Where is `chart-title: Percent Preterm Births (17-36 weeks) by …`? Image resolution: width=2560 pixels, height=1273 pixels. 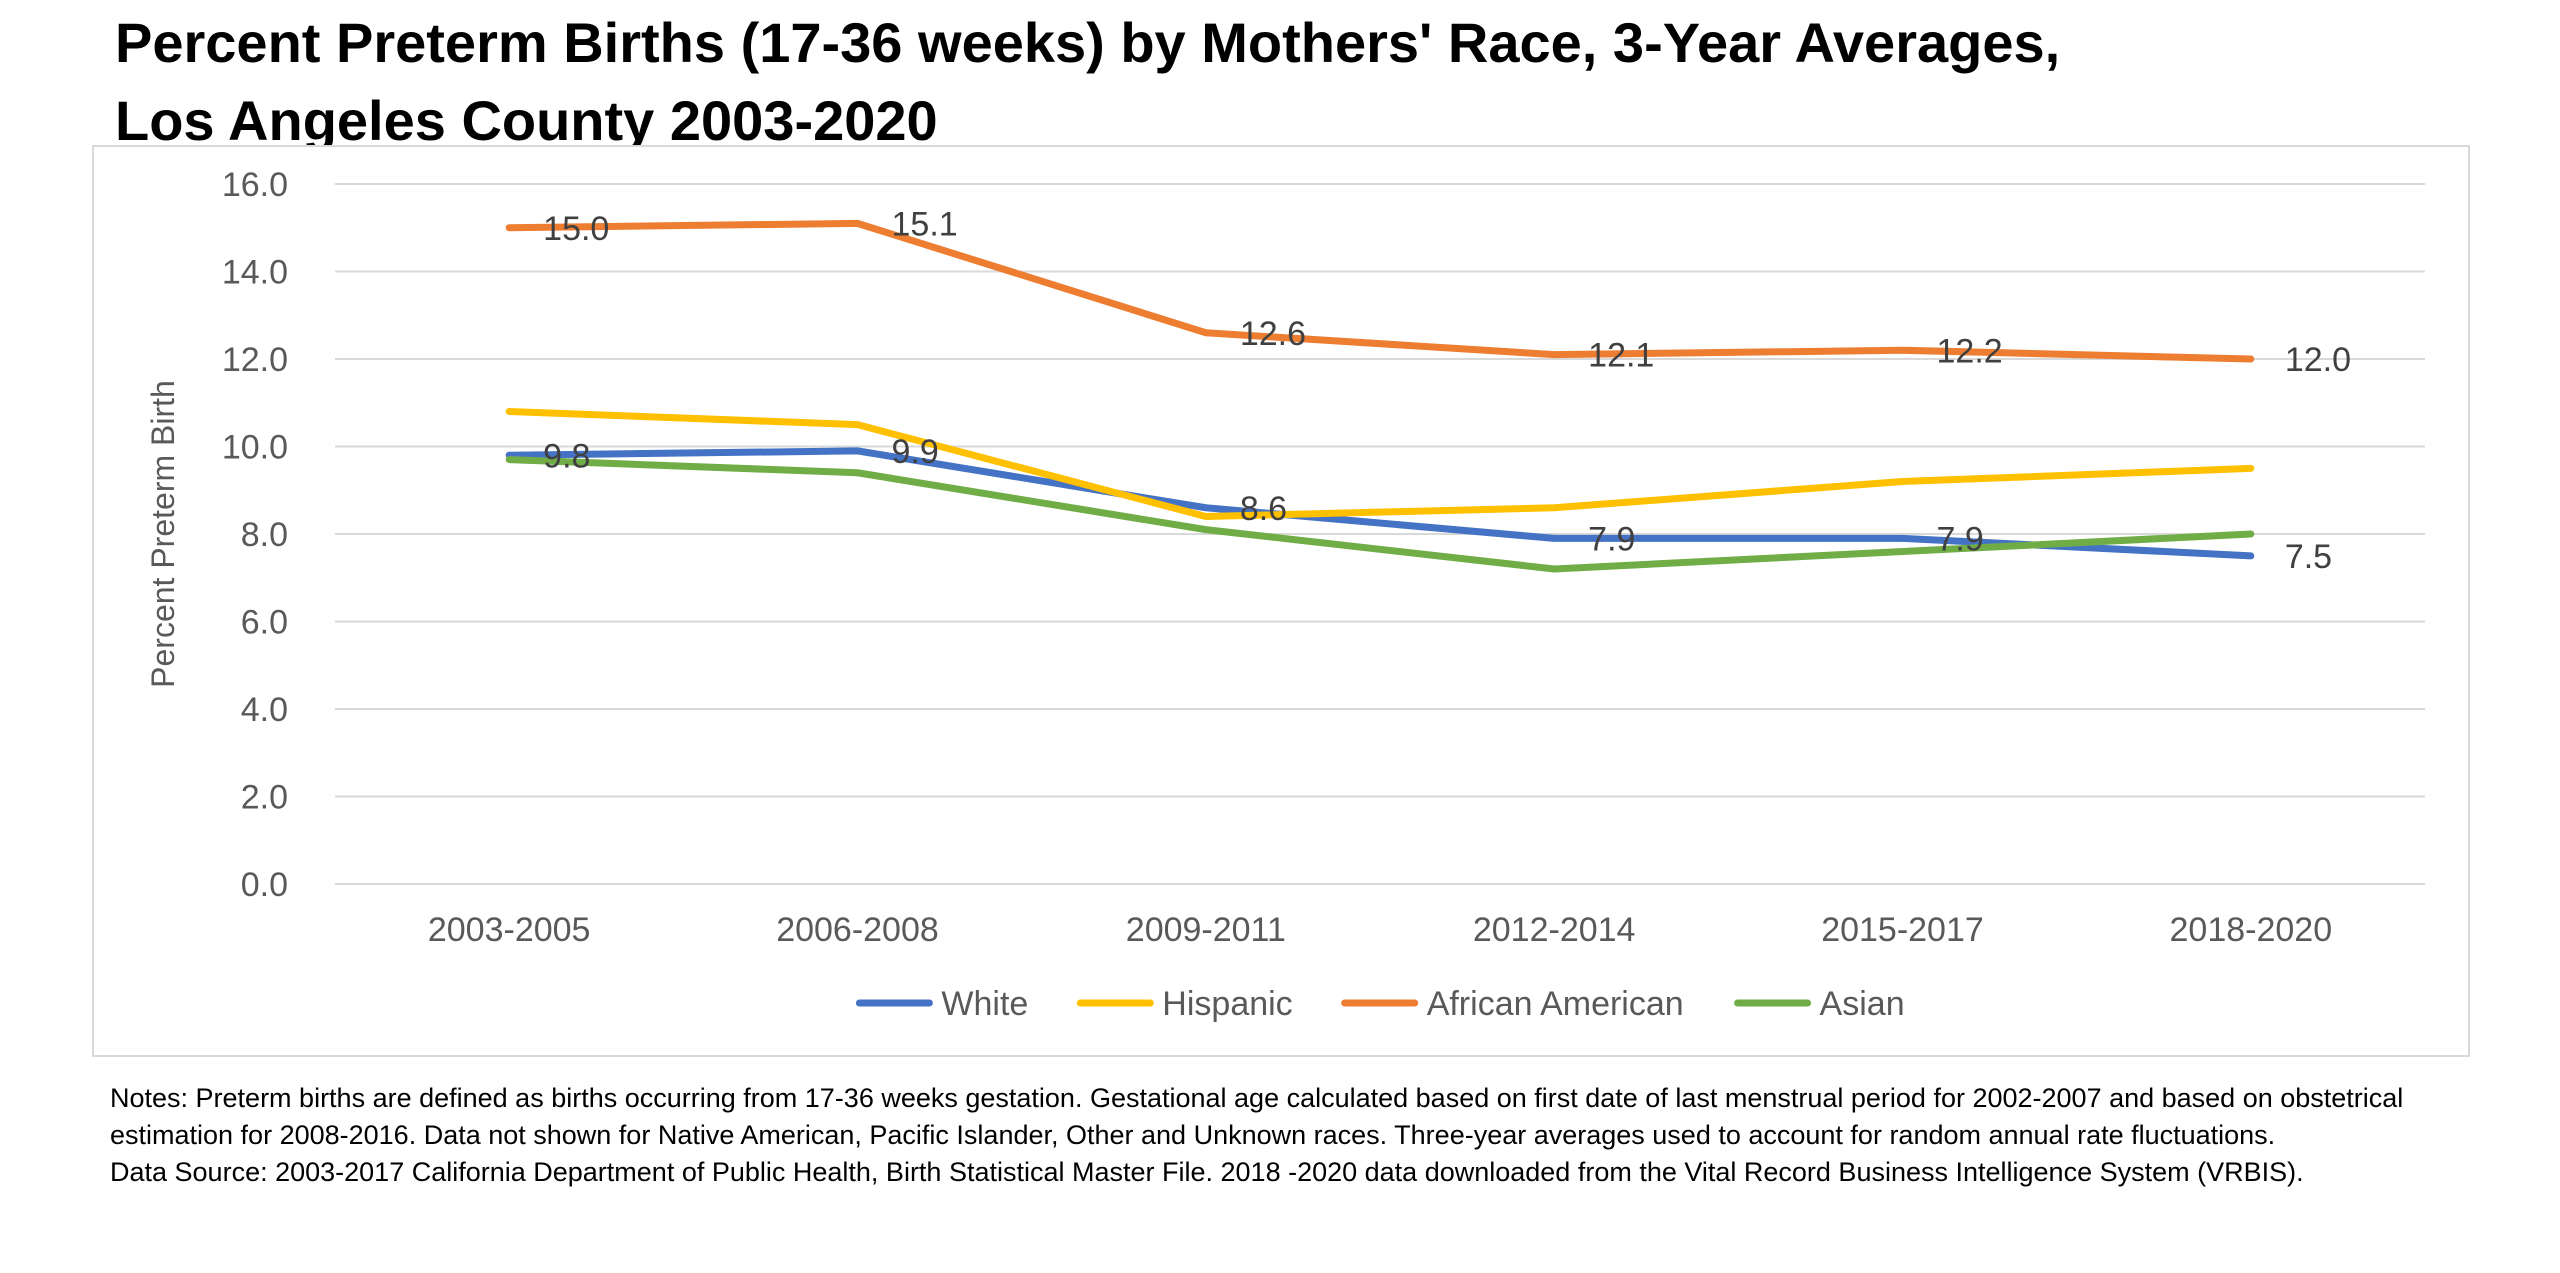 chart-title: Percent Preterm Births (17-36 weeks) by … is located at coordinates (1265, 82).